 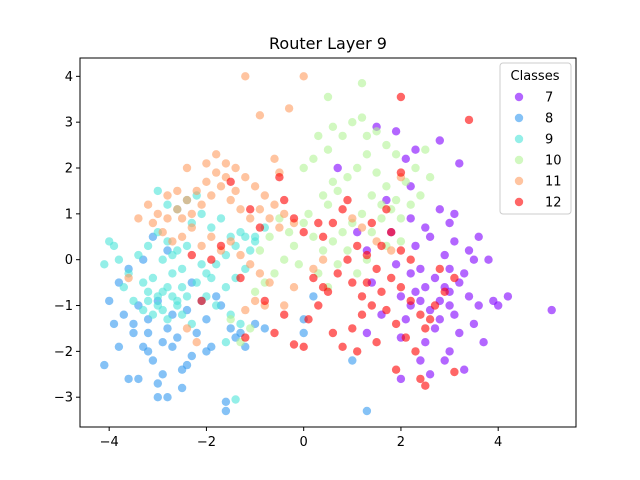 I want to click on x-tick-label: 2, so click(x=401, y=442).